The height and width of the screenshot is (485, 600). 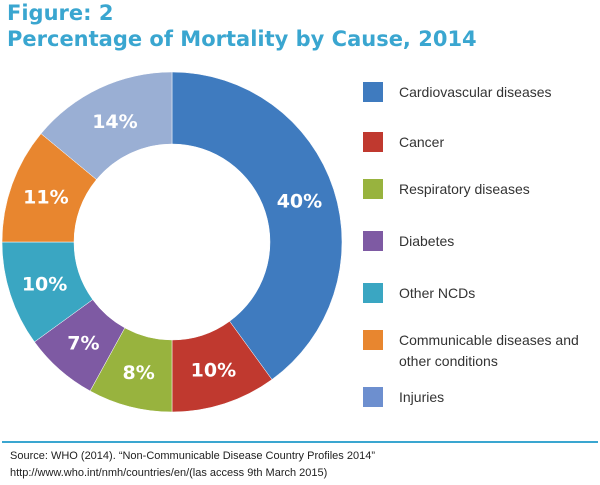 I want to click on data-label-other-ncds: 10%, so click(x=44, y=284).